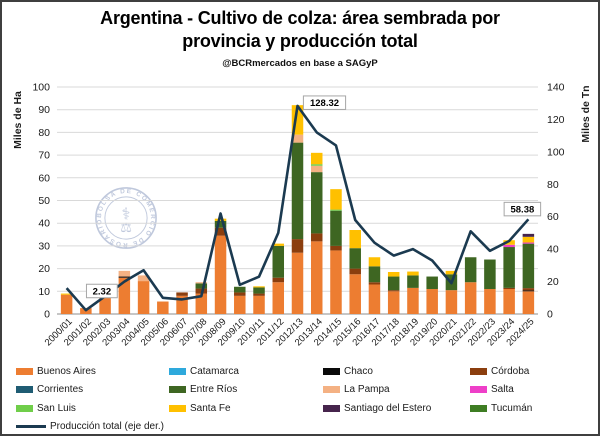 The image size is (600, 436). What do you see at coordinates (60, 390) in the screenshot?
I see `legend-label: Corrientes` at bounding box center [60, 390].